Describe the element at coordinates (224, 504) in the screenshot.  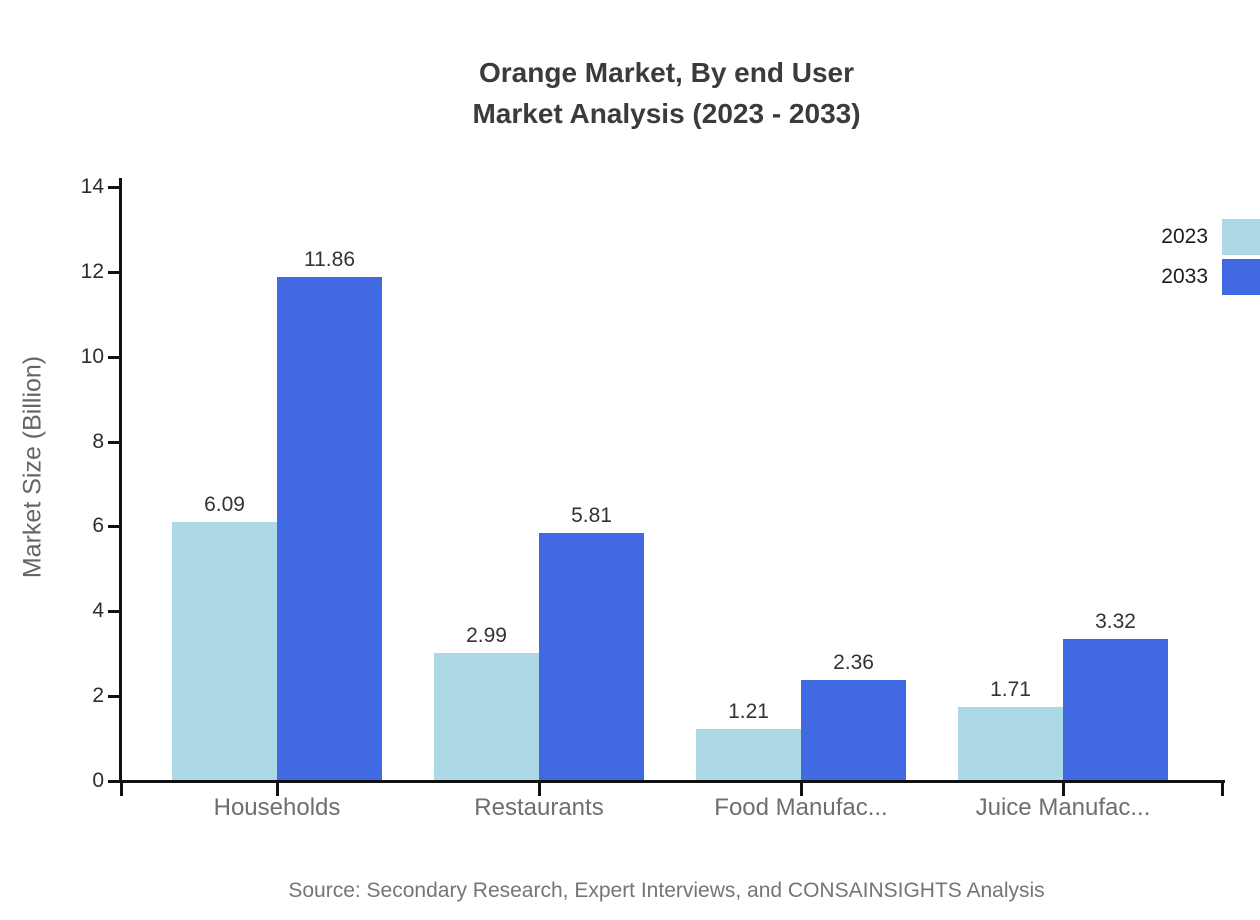
I see `value-label: 6.09` at that location.